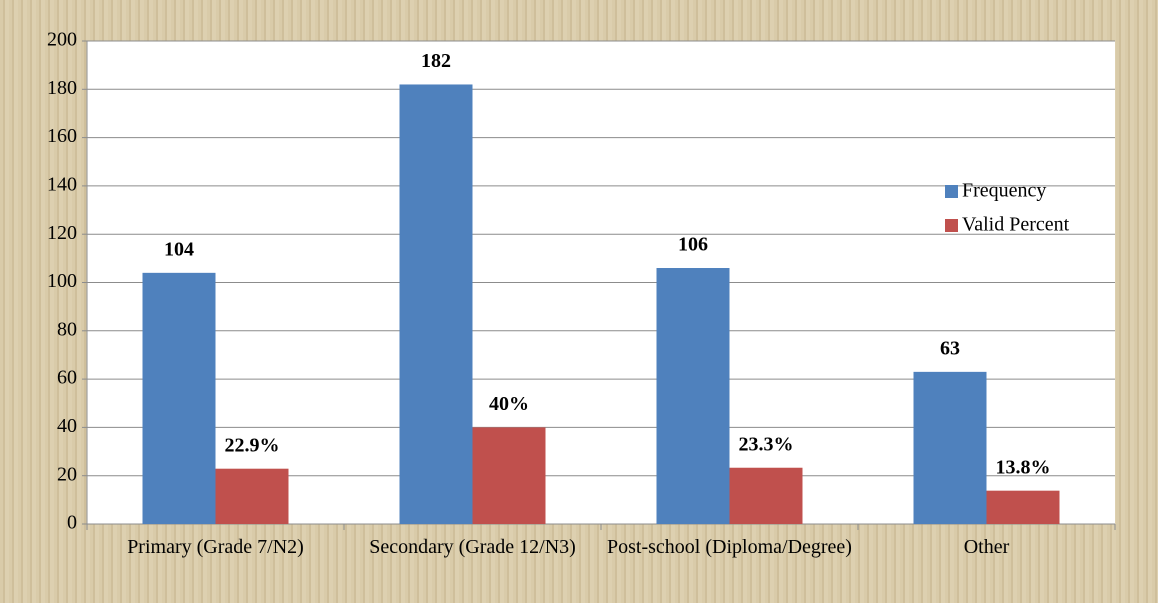 This screenshot has height=603, width=1158. I want to click on y-tick-label: 60, so click(67, 378).